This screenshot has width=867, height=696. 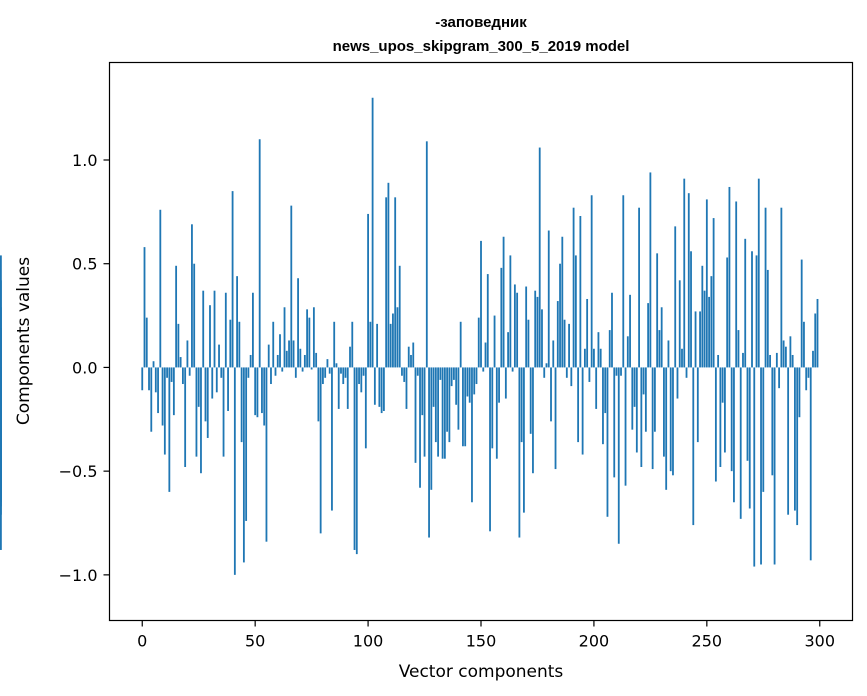 I want to click on y-tick-label: 1.0, so click(x=84, y=160).